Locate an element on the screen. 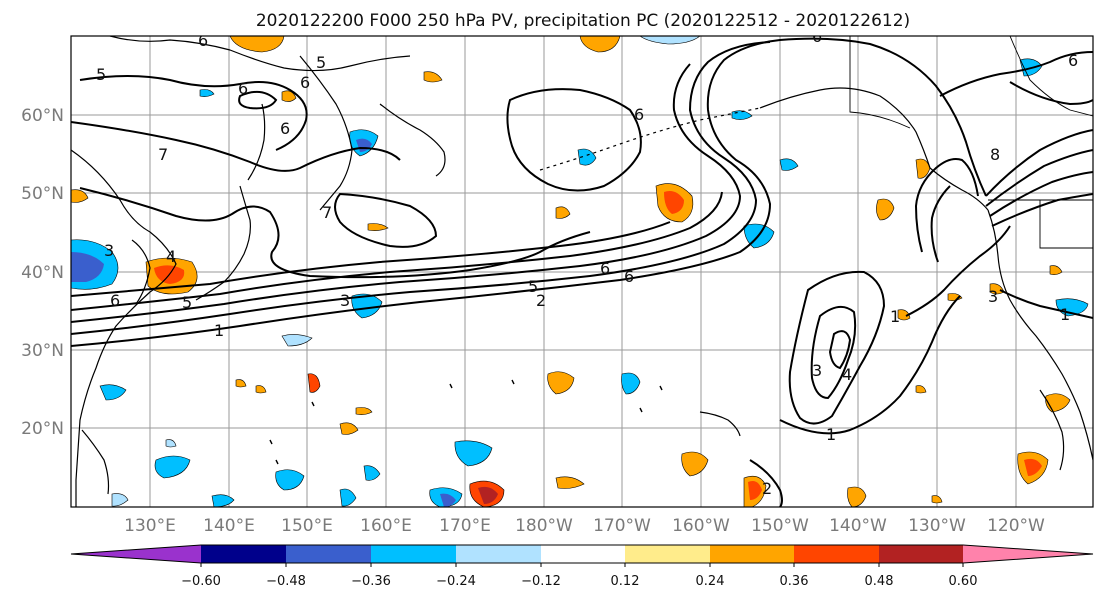  hawaii is located at coordinates (720, 424).